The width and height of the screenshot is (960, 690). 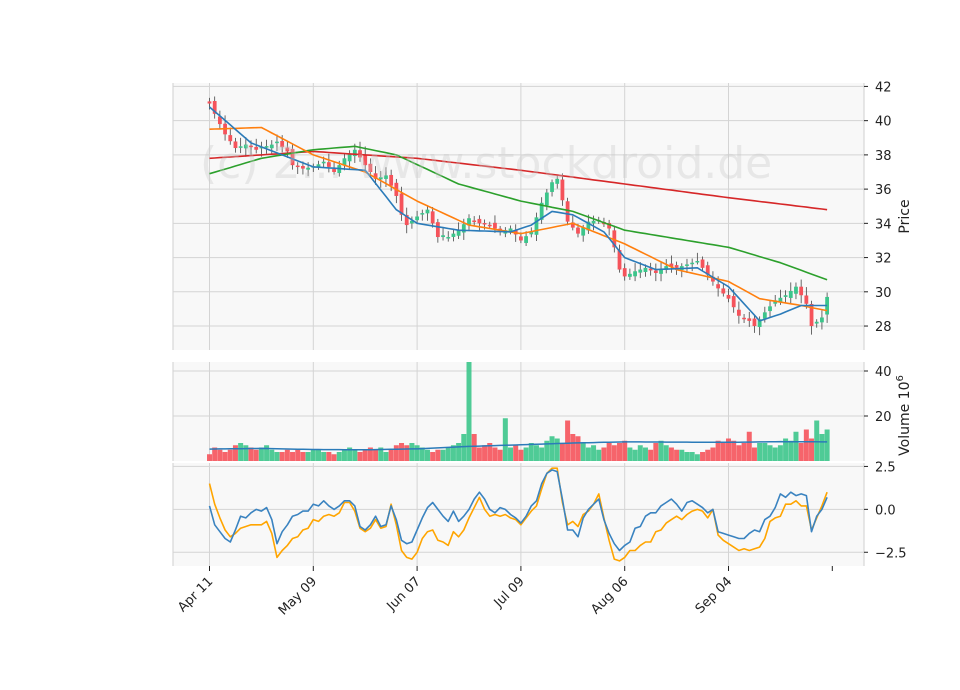 I want to click on x-tick-label: May 09, so click(x=298, y=596).